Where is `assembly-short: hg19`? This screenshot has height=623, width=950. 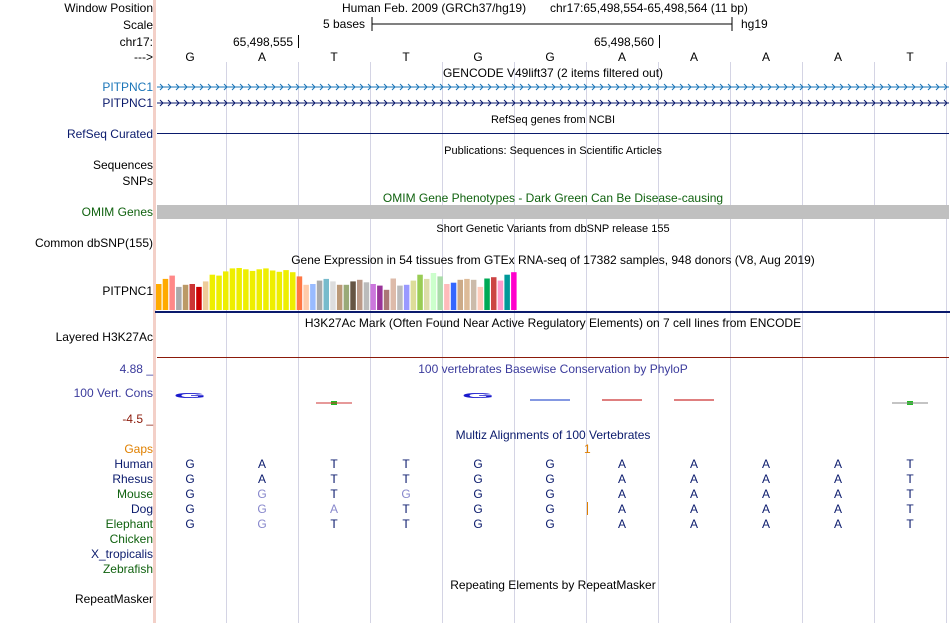 assembly-short: hg19 is located at coordinates (754, 24).